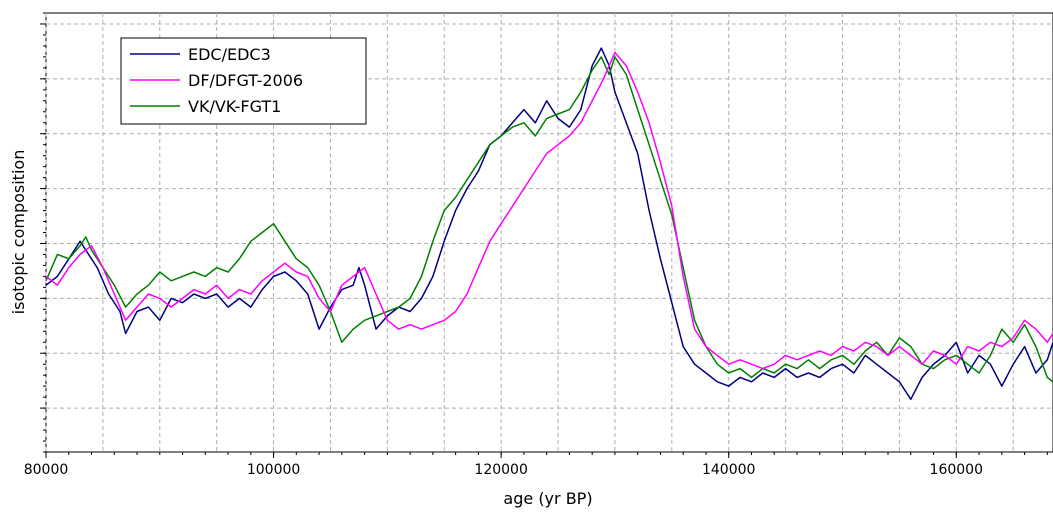 The width and height of the screenshot is (1053, 513). I want to click on legend-label-edc: EDC/EDC3, so click(229, 54).